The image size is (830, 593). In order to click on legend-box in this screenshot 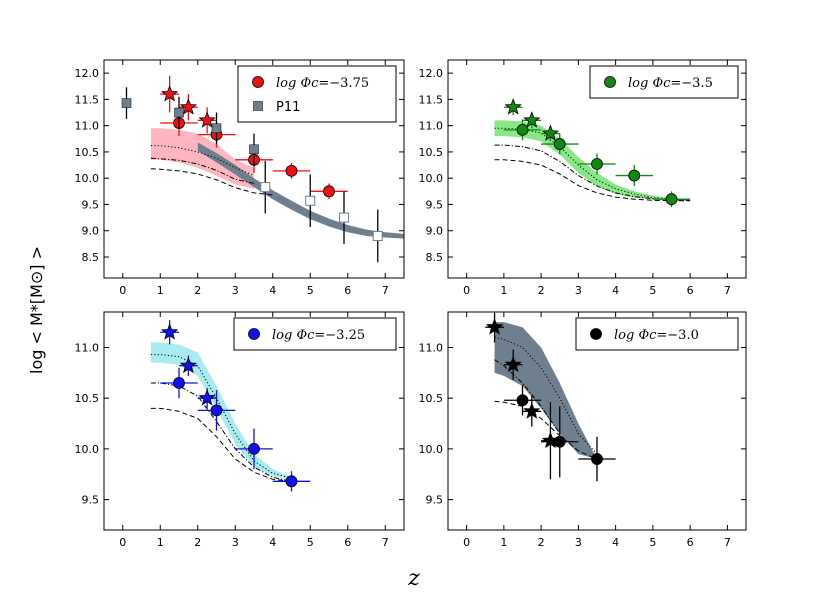, I will do `click(315, 334)`.